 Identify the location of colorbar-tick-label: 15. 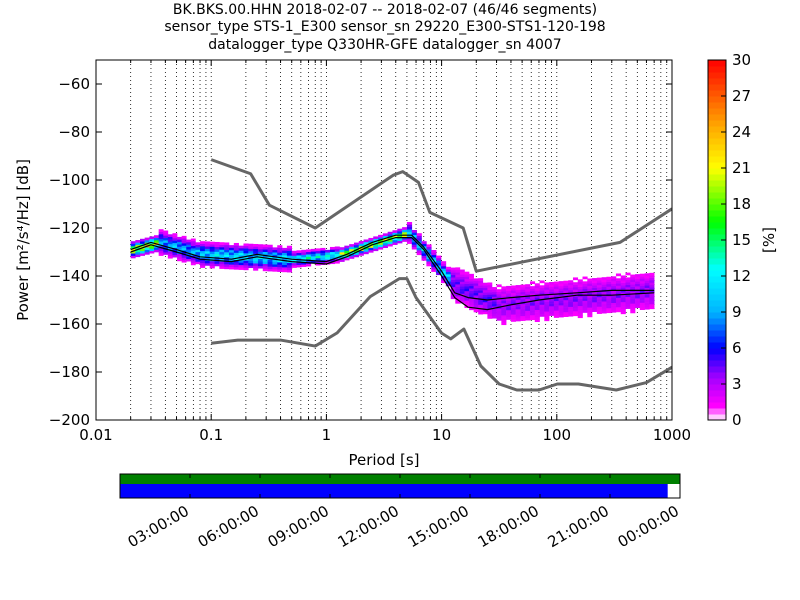
(741, 240).